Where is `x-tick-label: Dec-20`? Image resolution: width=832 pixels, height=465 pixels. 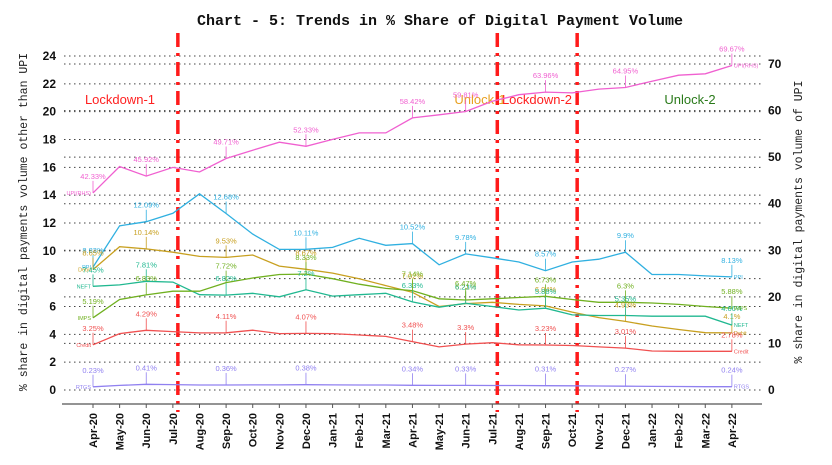
x-tick-label: Dec-20 is located at coordinates (307, 431).